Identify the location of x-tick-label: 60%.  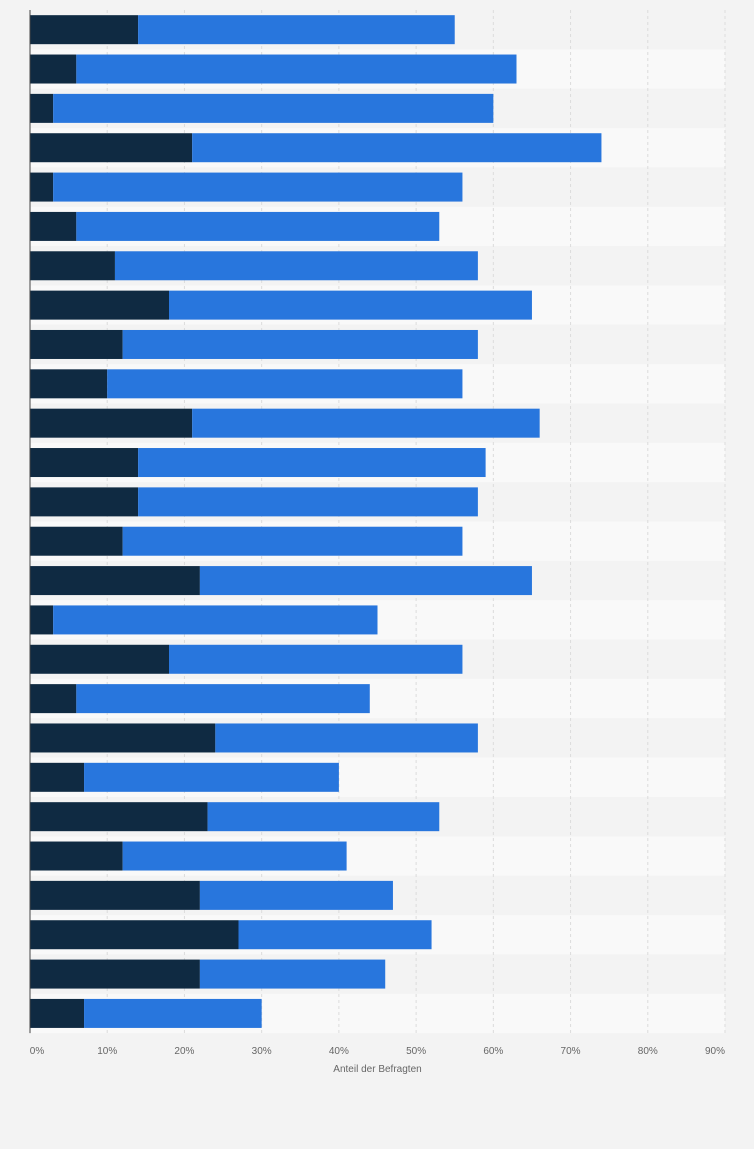
(493, 1051).